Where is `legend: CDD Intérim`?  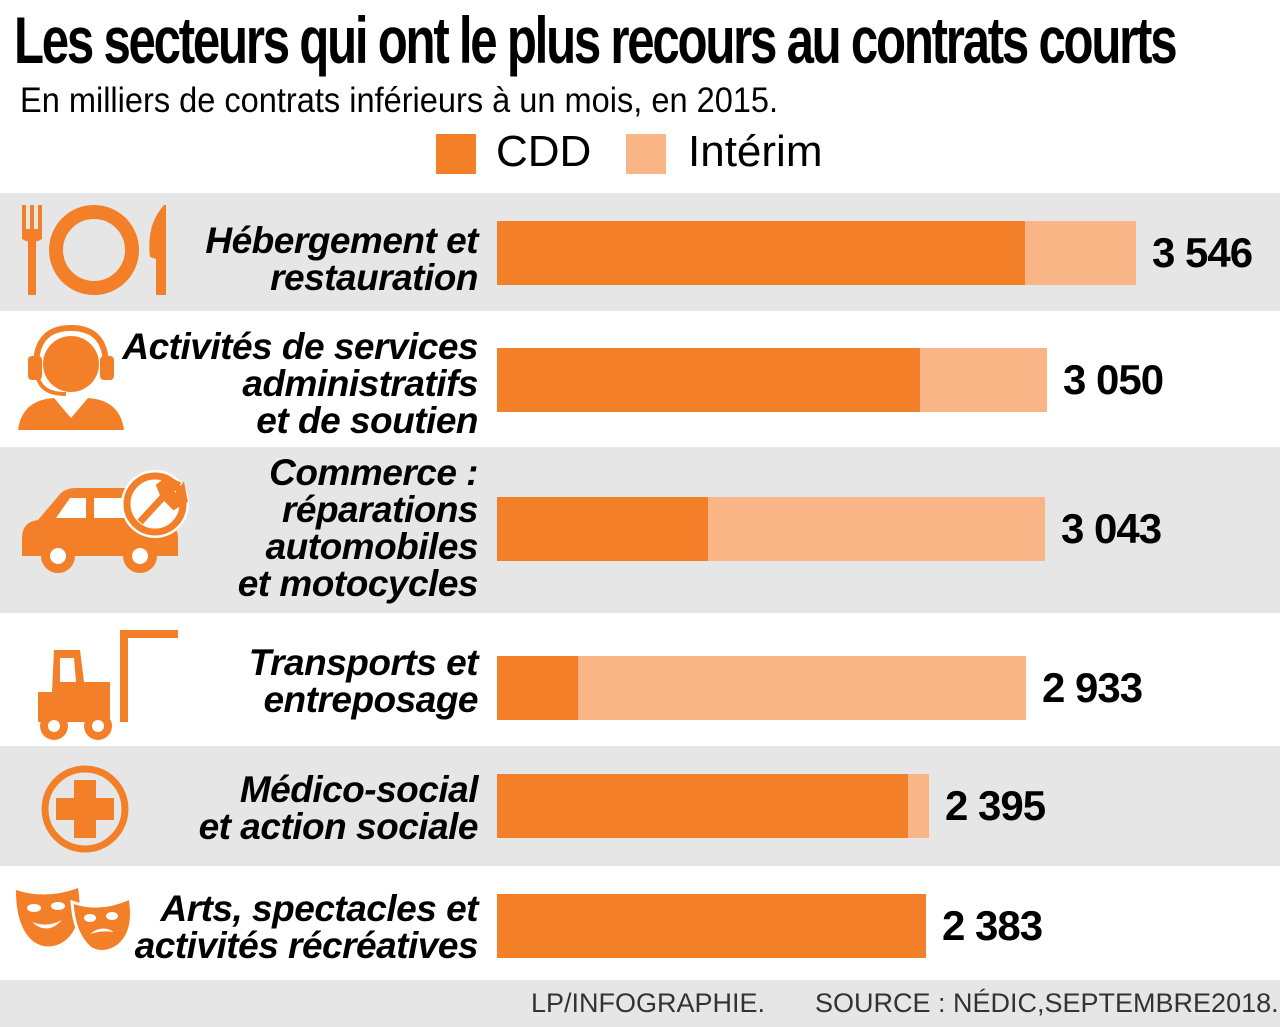
legend: CDD Intérim is located at coordinates (640, 153).